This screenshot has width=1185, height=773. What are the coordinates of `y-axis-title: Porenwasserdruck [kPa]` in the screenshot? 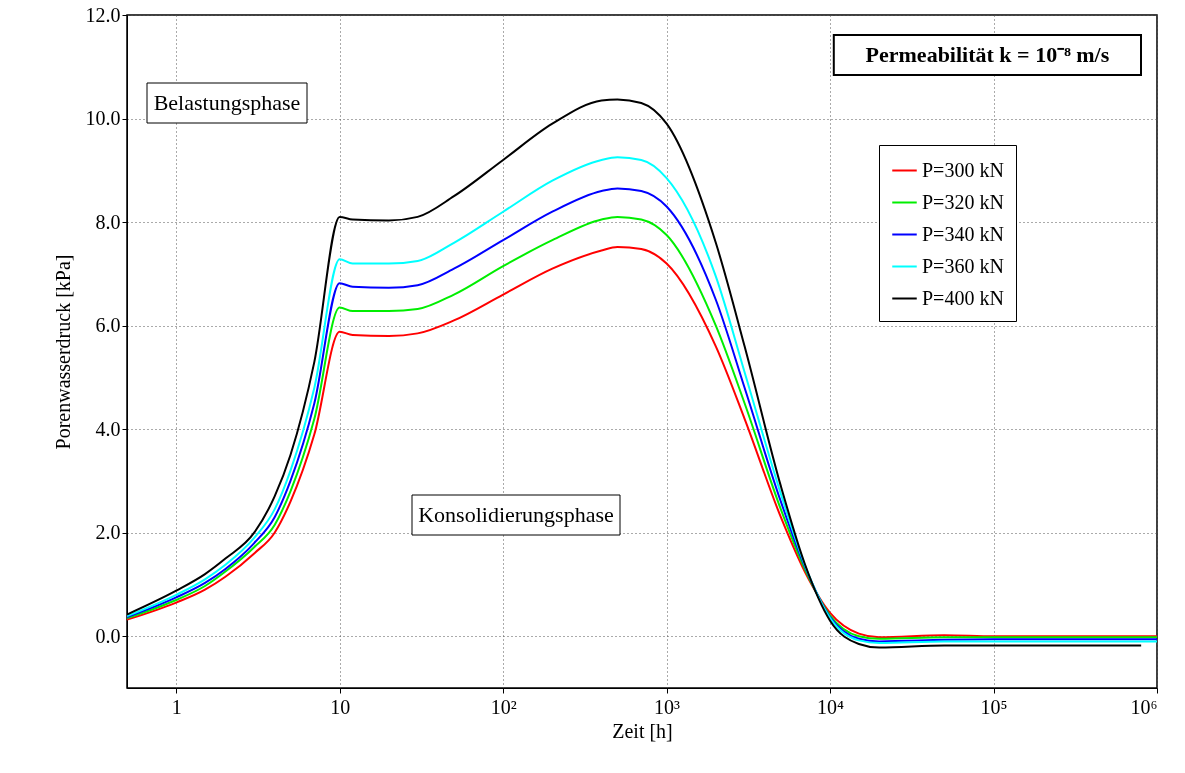 It's located at (62, 352).